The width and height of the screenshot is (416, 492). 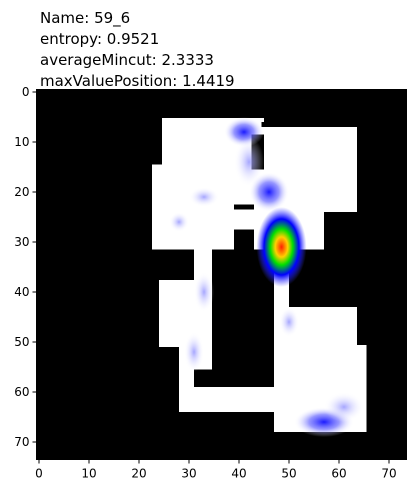 I want to click on y-tick-label: 50, so click(x=21, y=342).